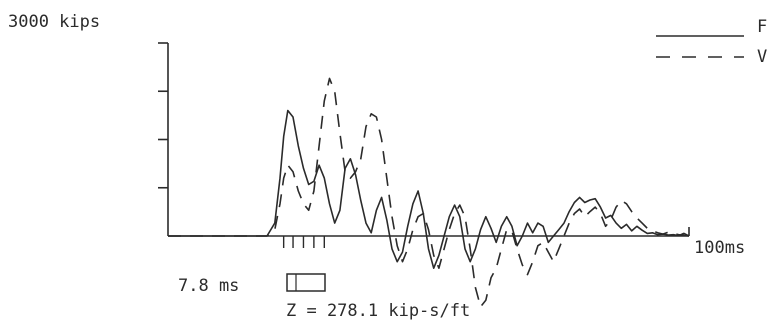 This screenshot has width=779, height=321. Describe the element at coordinates (762, 27) in the screenshot. I see `legend-label-f: F` at that location.